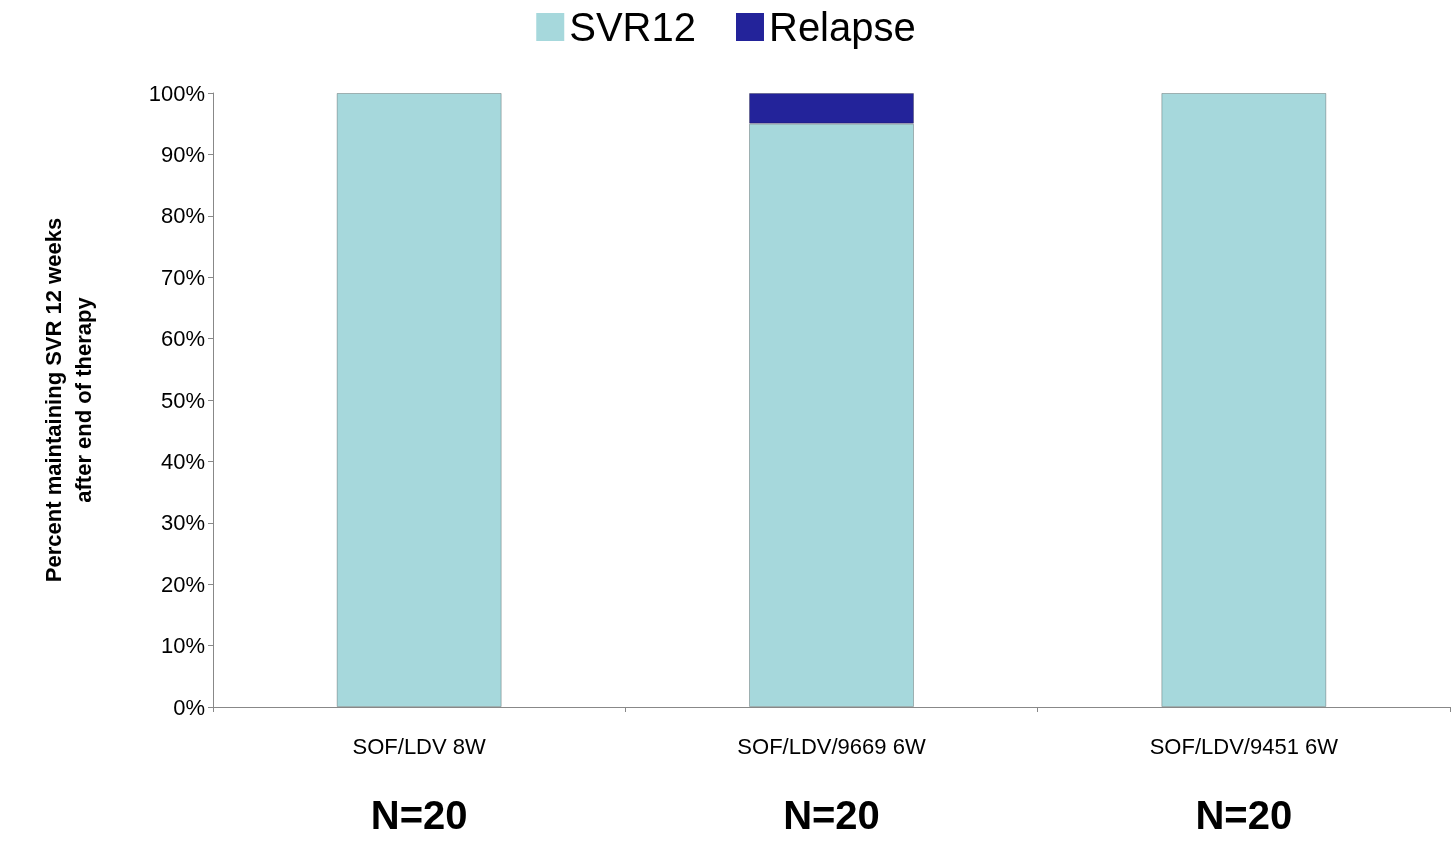 The height and width of the screenshot is (853, 1452). I want to click on y-tick-label: 30%, so click(182, 523).